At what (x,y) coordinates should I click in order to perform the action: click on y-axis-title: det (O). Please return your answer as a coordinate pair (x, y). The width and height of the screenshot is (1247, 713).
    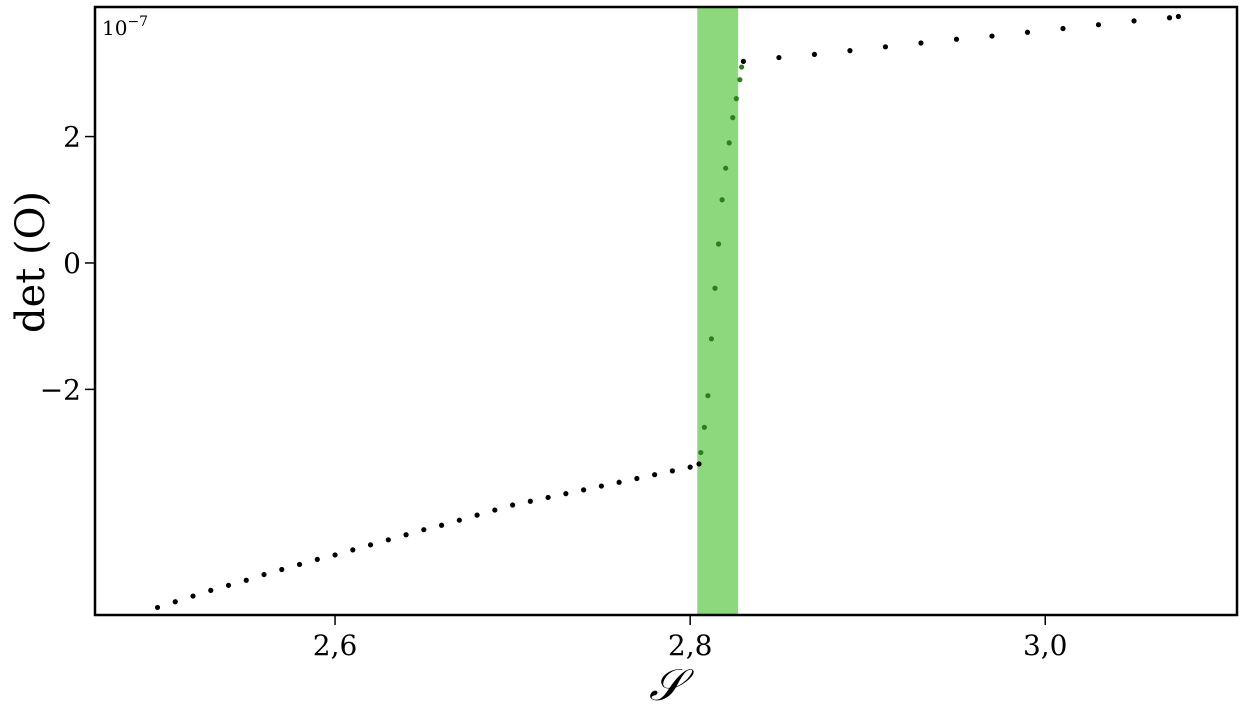
    Looking at the image, I should click on (31, 262).